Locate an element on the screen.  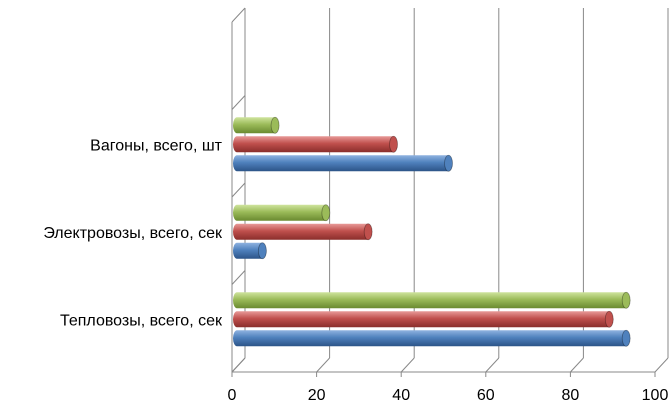
y-category-label: Вагоны, всего, шт is located at coordinates (156, 145).